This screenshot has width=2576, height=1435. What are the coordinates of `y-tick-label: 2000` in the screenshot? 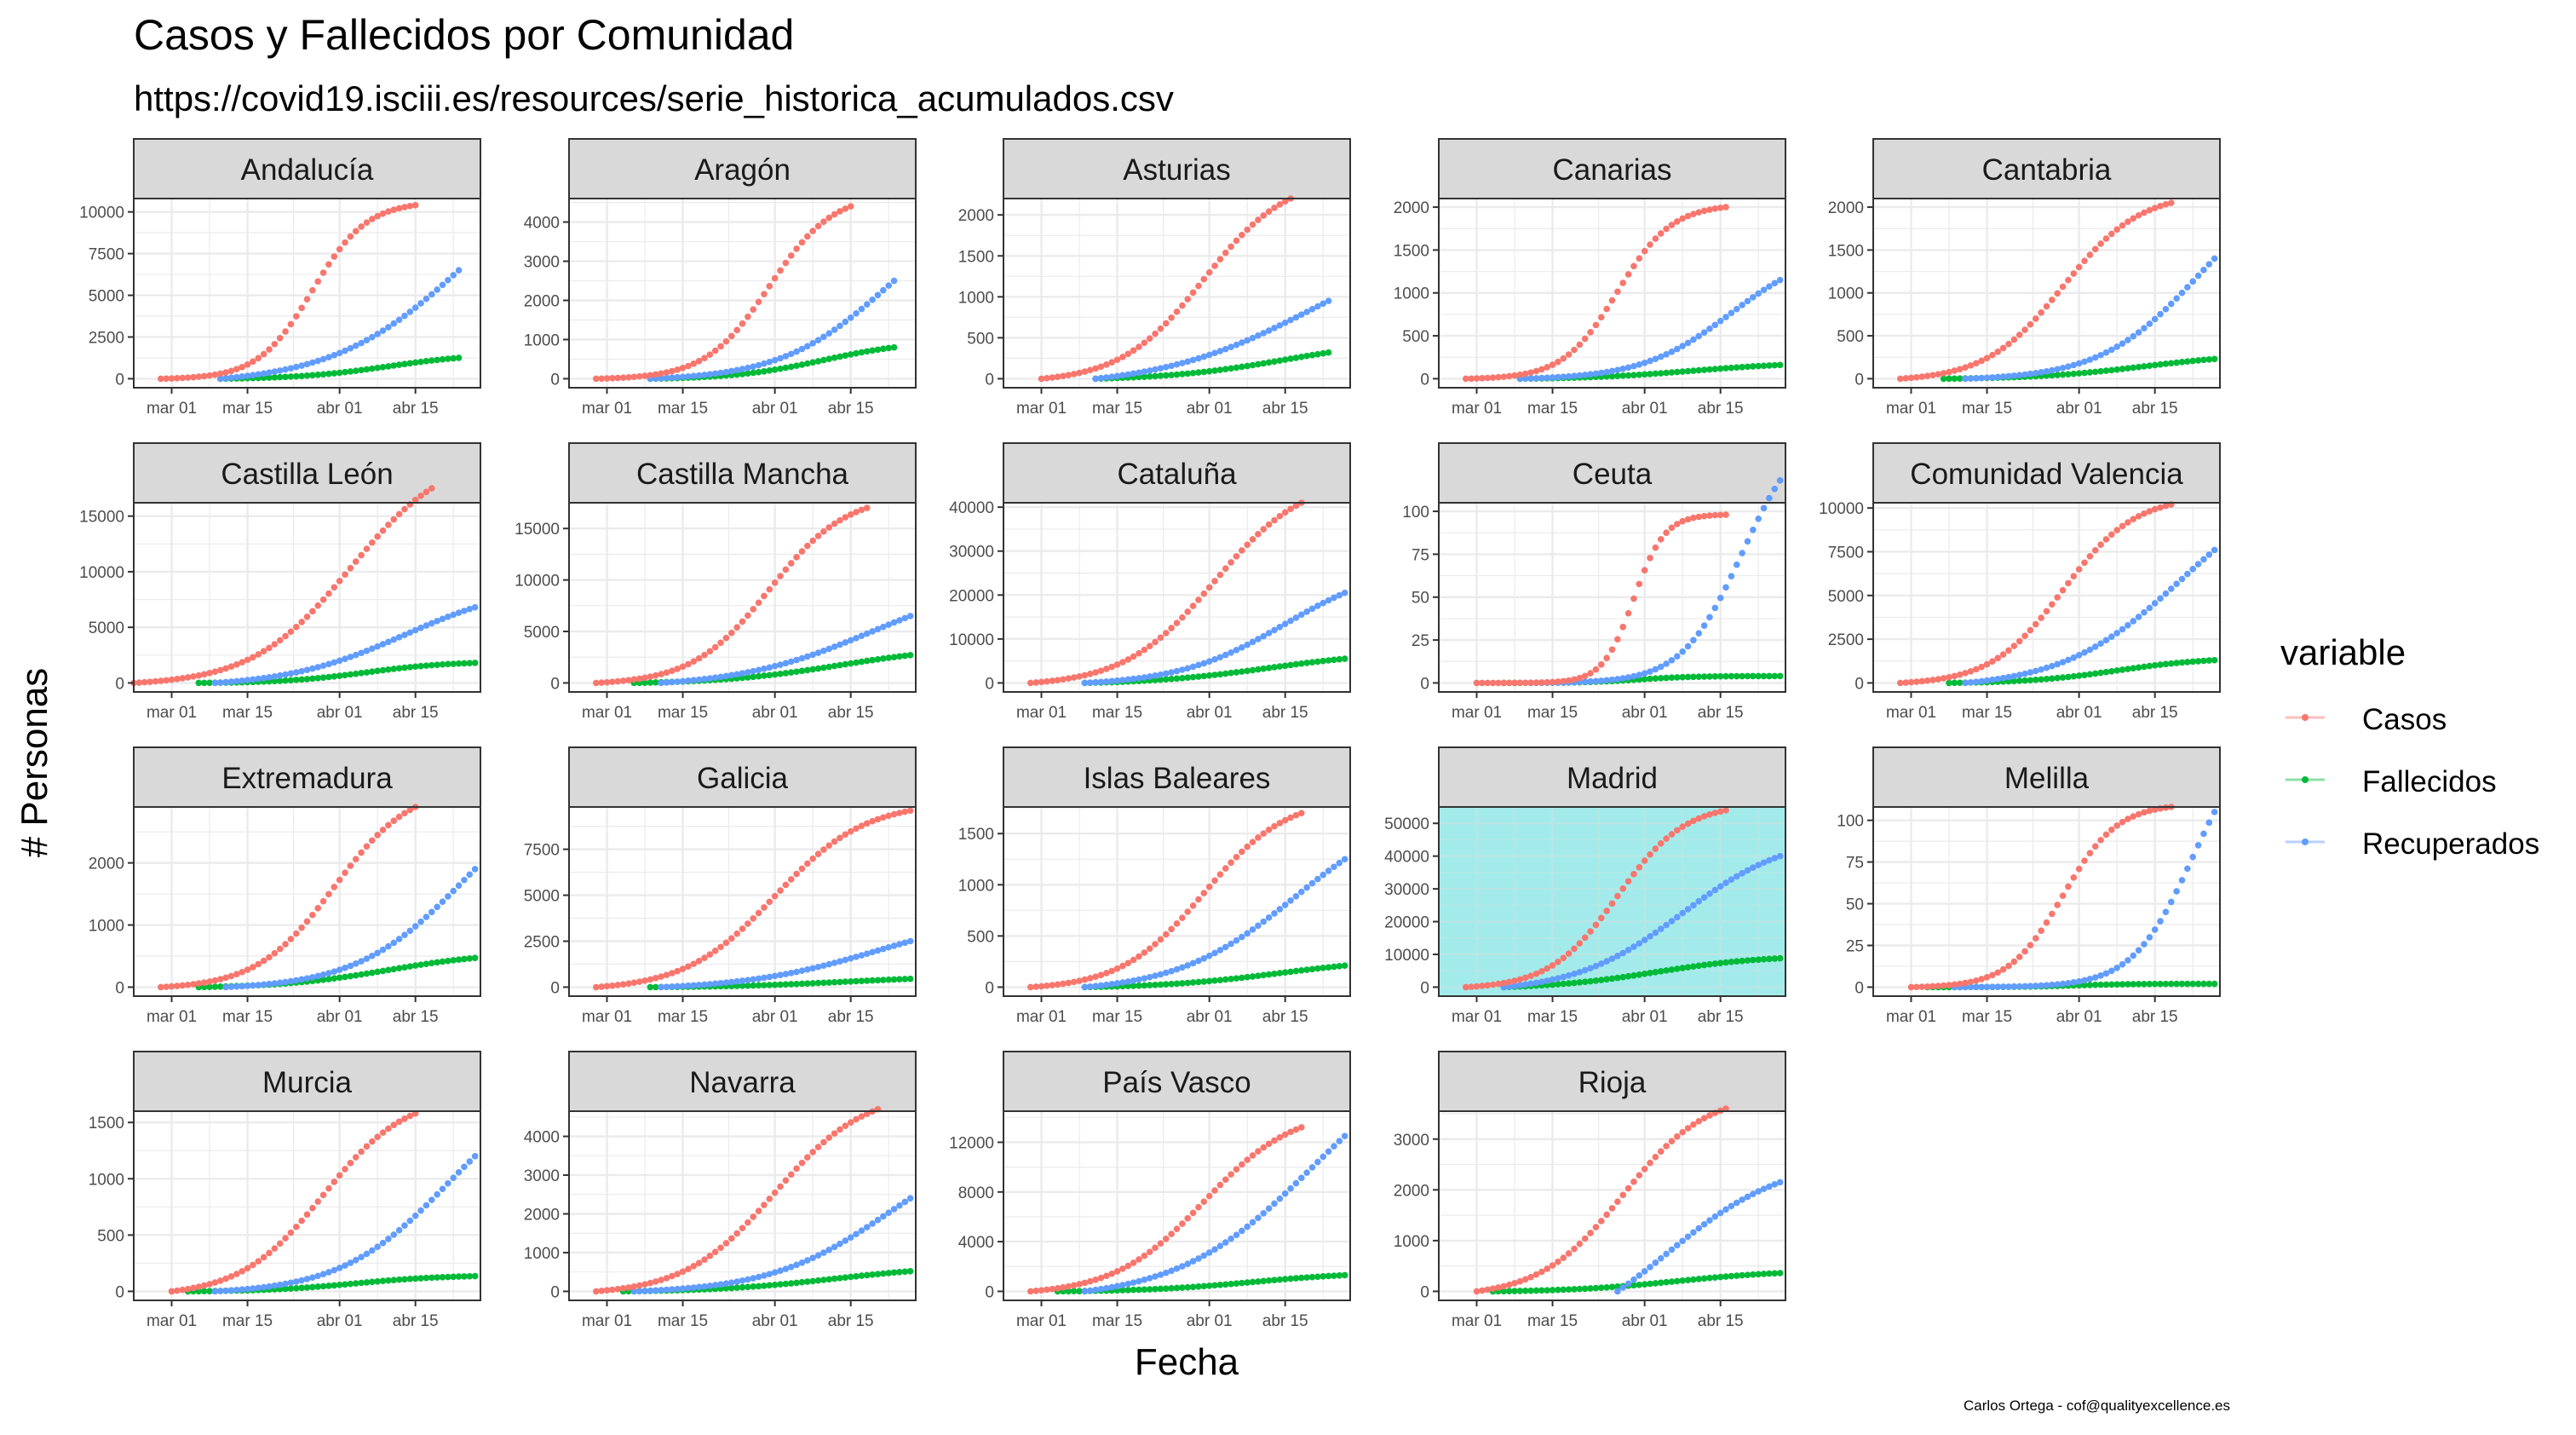 It's located at (1412, 1191).